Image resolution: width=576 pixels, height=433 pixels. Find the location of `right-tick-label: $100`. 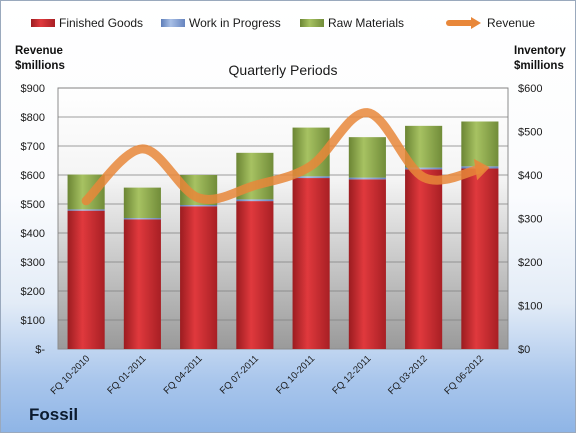

right-tick-label: $100 is located at coordinates (530, 307).